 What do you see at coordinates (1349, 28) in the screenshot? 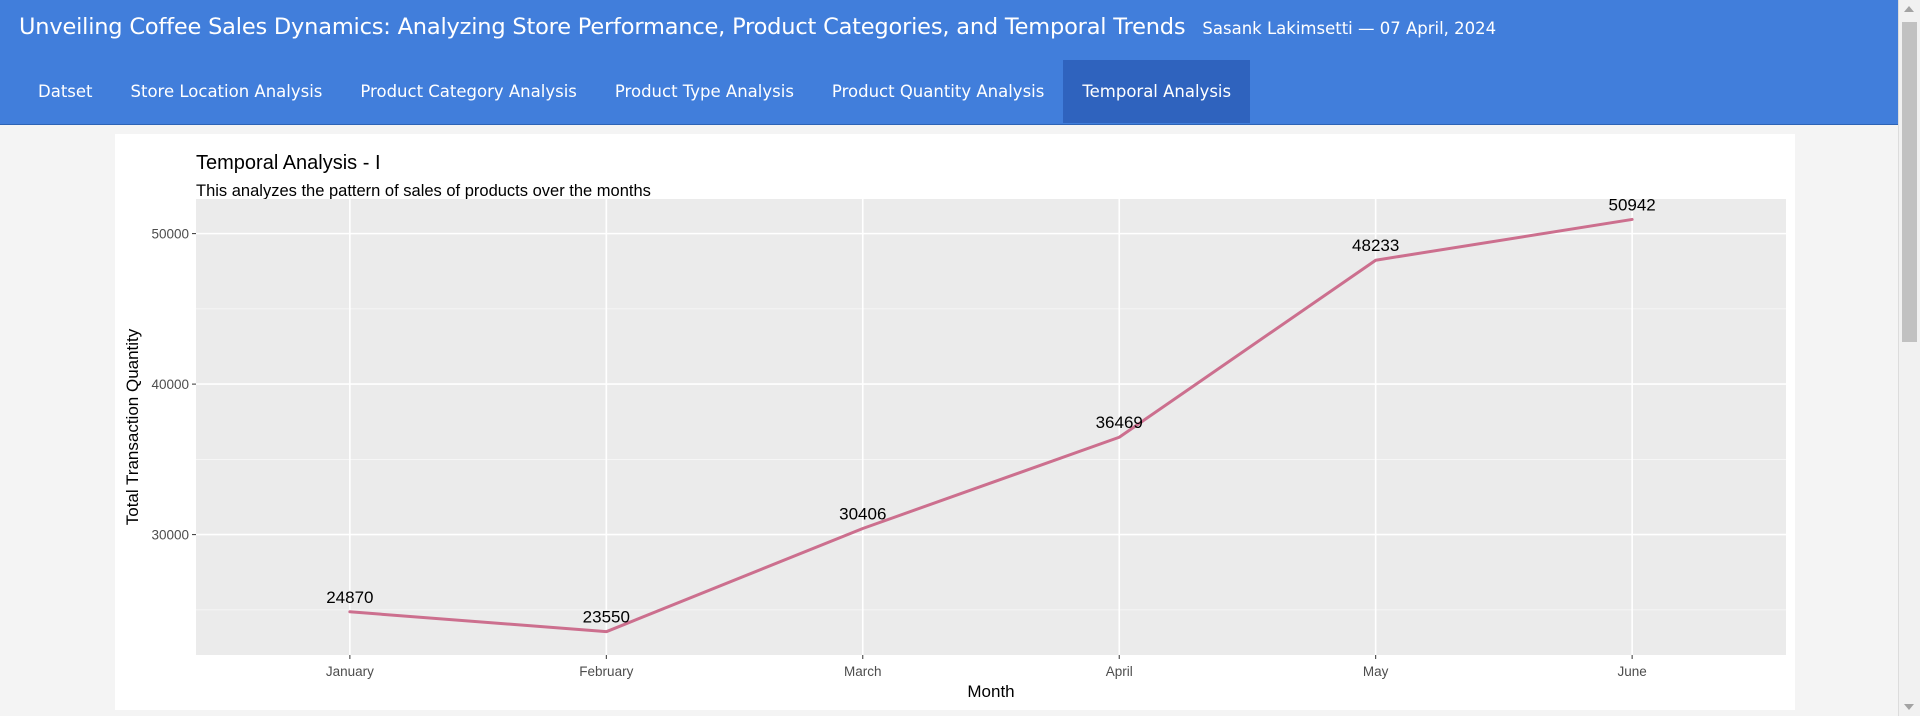
I see `author-date: Sasank Lakimsetti — 07 April, 2024` at bounding box center [1349, 28].